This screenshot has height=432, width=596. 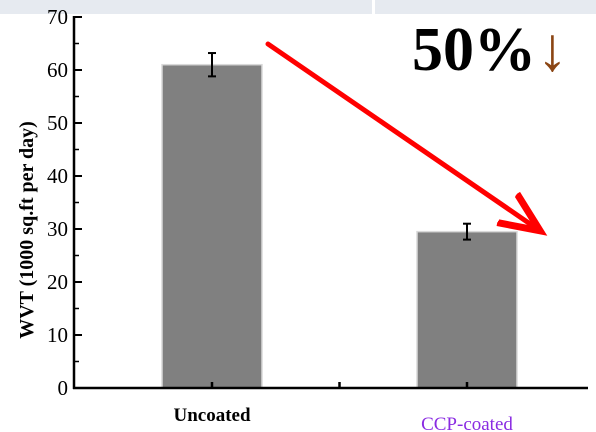 What do you see at coordinates (57, 70) in the screenshot?
I see `y-tick-label: 60` at bounding box center [57, 70].